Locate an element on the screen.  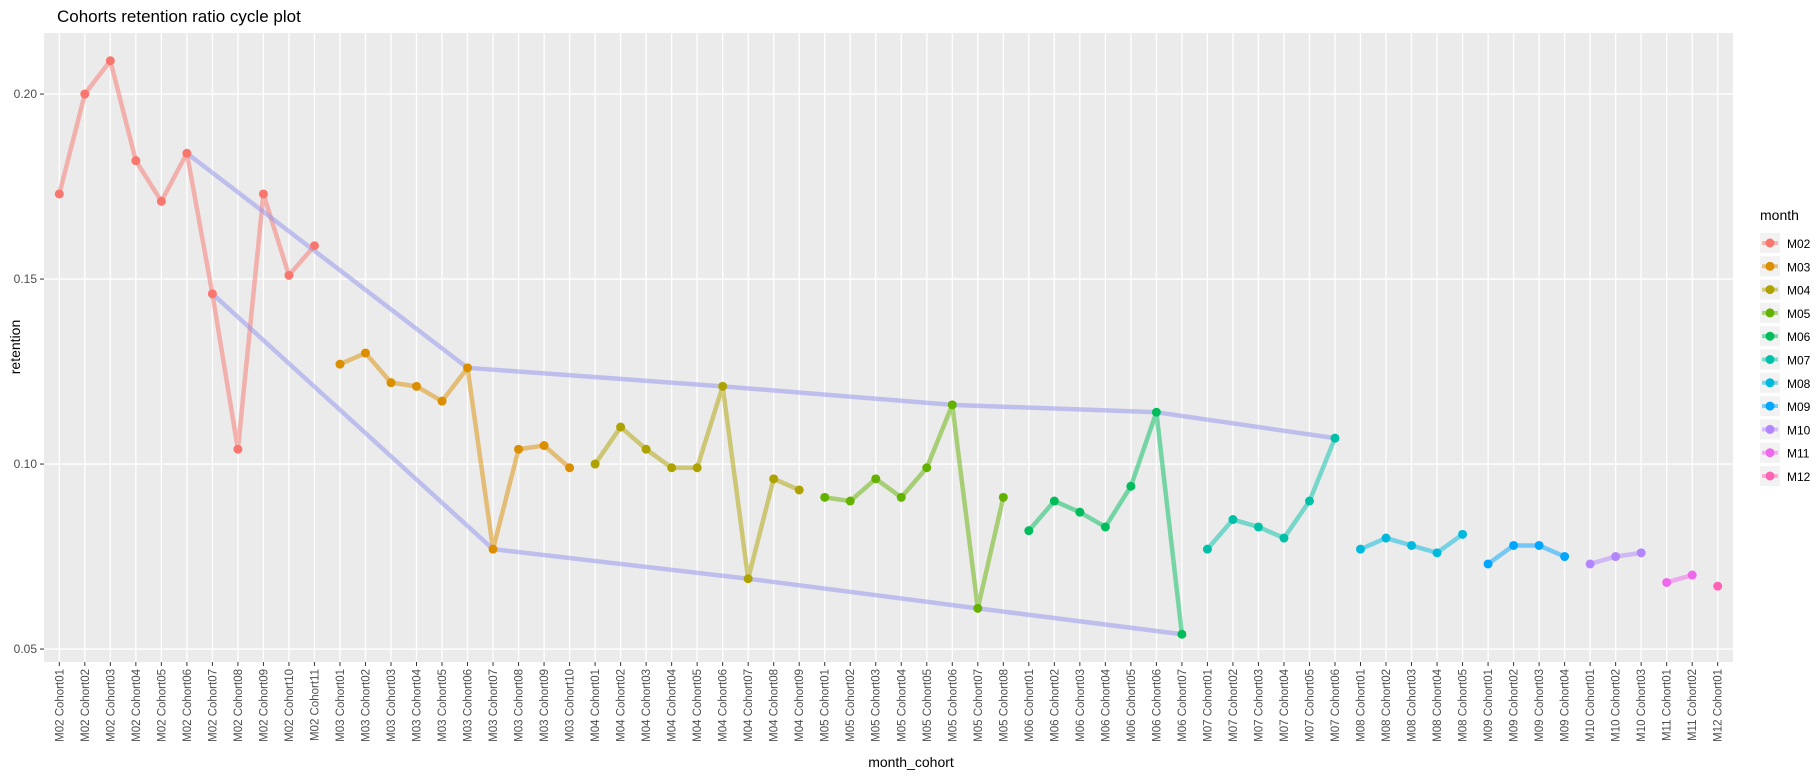
x-tick-label: M05 Cohort05 is located at coordinates (928, 705).